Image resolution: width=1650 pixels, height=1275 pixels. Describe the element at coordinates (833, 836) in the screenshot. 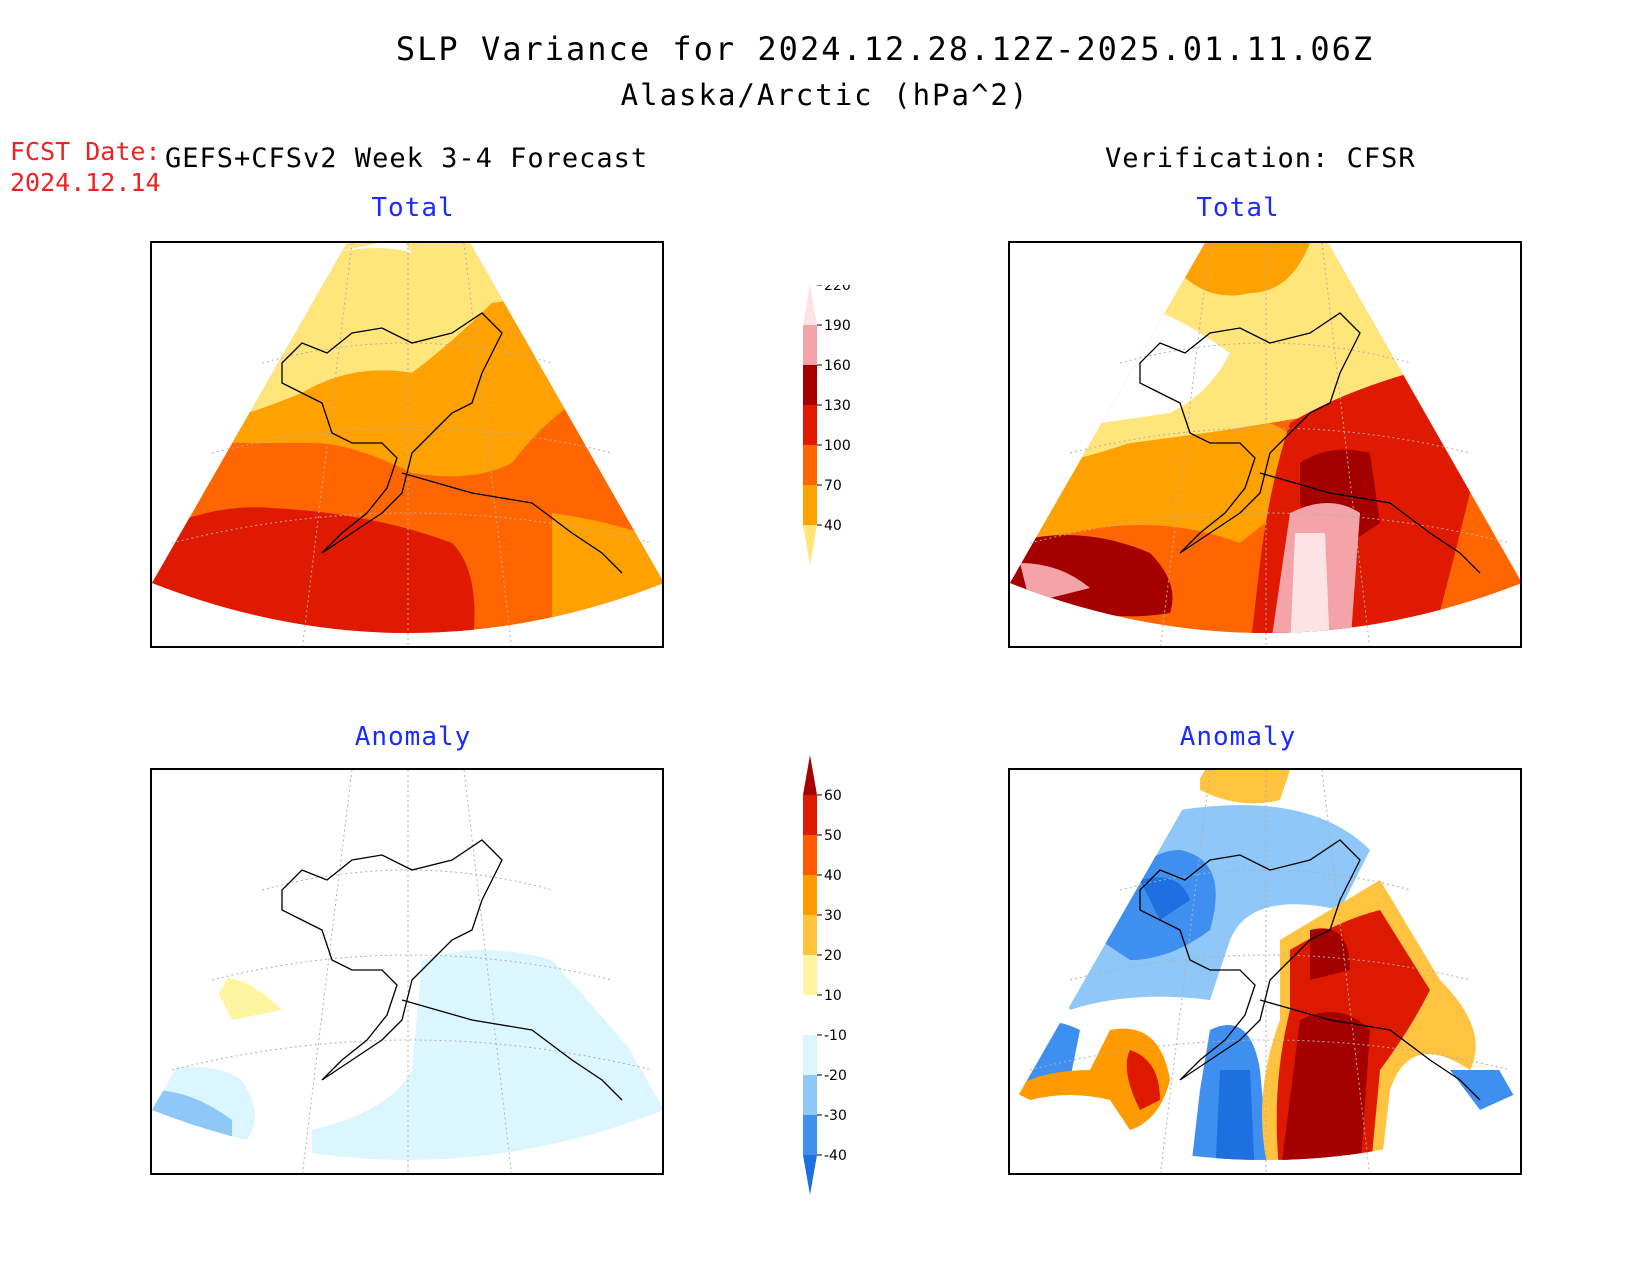

I see `colorbar-label: 50` at that location.